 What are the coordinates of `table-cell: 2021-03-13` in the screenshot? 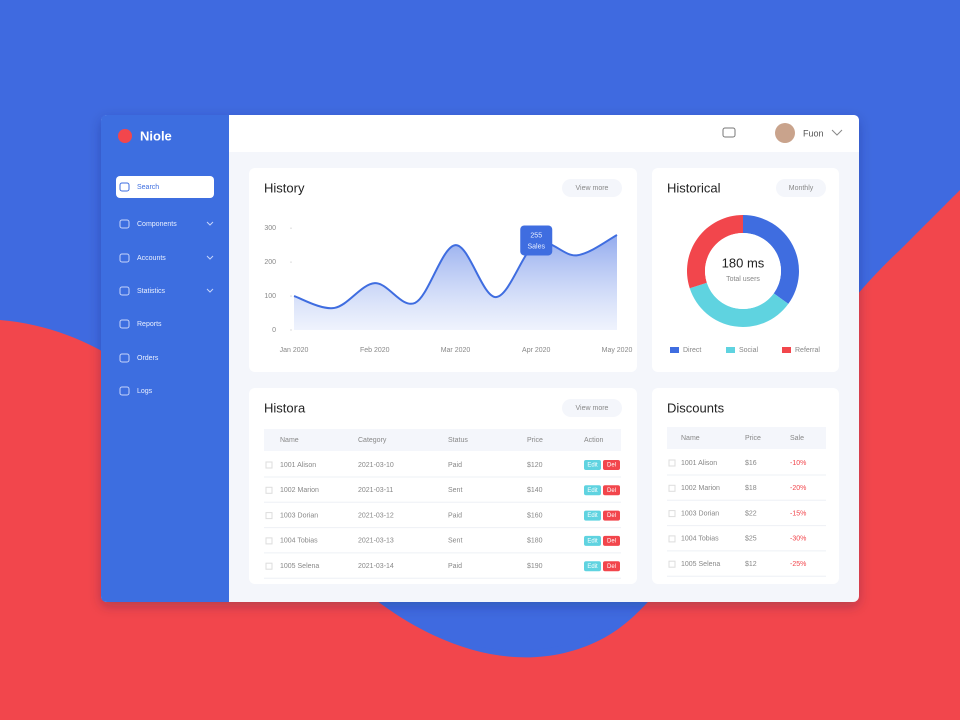 It's located at (376, 541).